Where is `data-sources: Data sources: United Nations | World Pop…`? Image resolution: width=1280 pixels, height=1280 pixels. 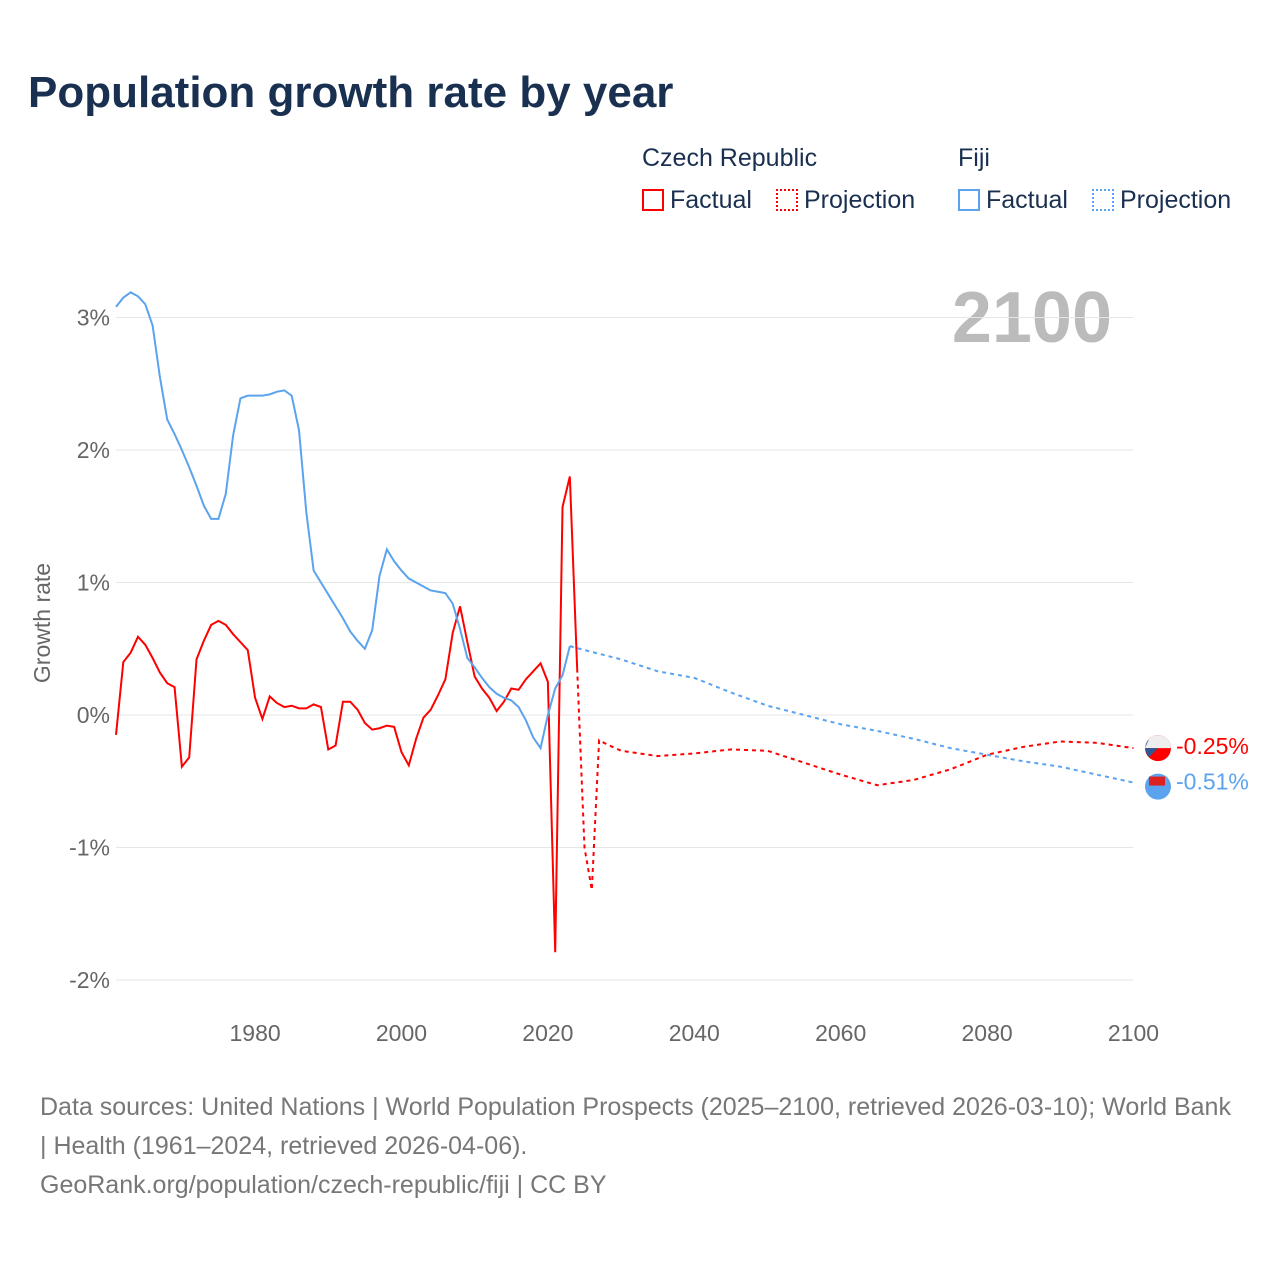 data-sources: Data sources: United Nations | World Pop… is located at coordinates (635, 1126).